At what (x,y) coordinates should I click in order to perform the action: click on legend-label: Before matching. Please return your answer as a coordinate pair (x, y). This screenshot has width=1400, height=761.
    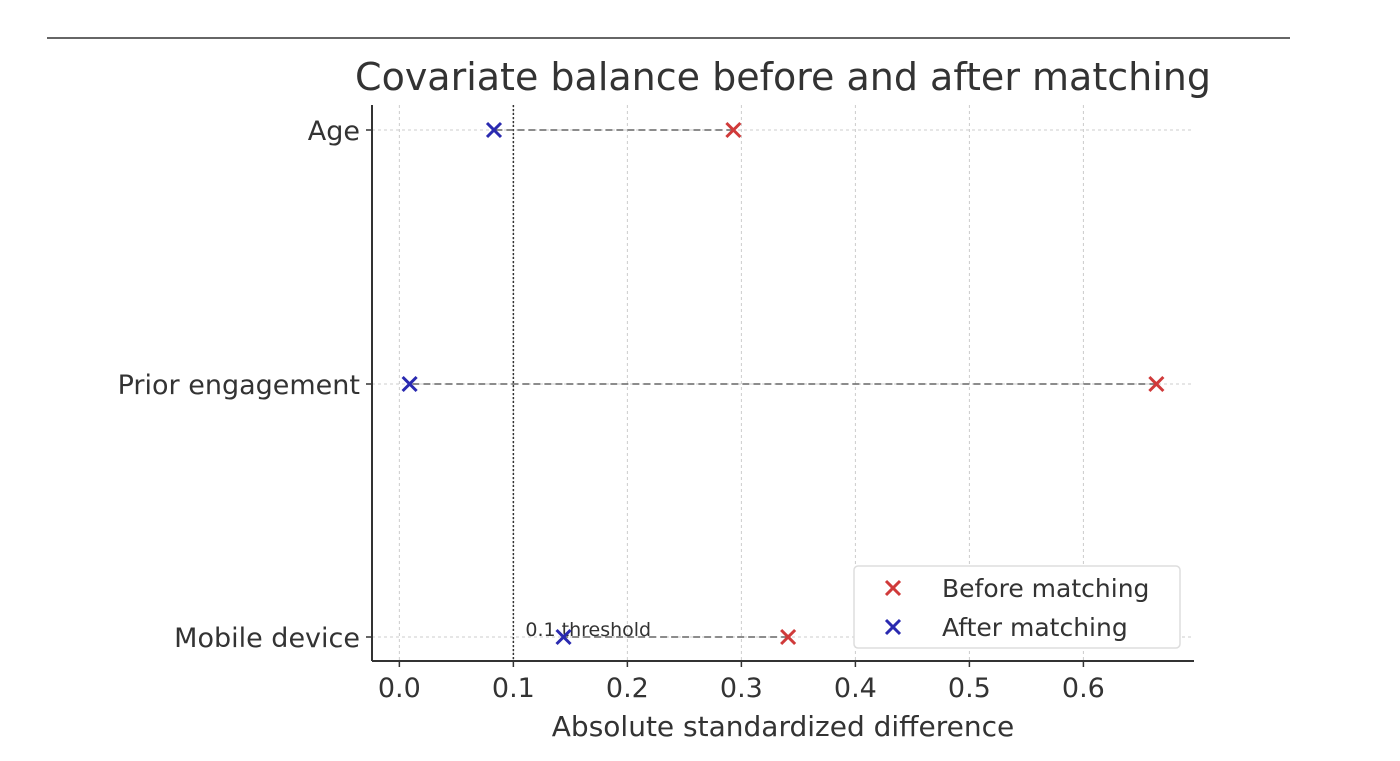
    Looking at the image, I should click on (1045, 588).